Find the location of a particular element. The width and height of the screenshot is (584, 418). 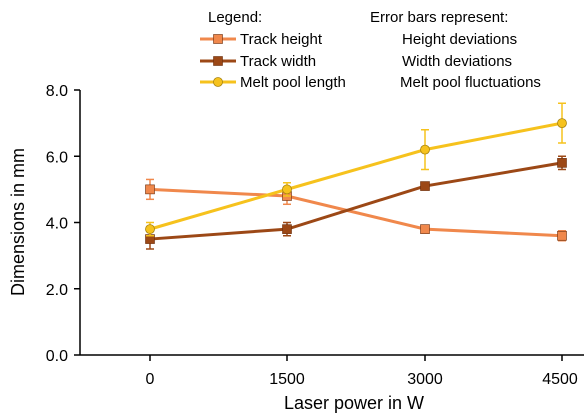

y-tick-label: 4.0 is located at coordinates (57, 224).